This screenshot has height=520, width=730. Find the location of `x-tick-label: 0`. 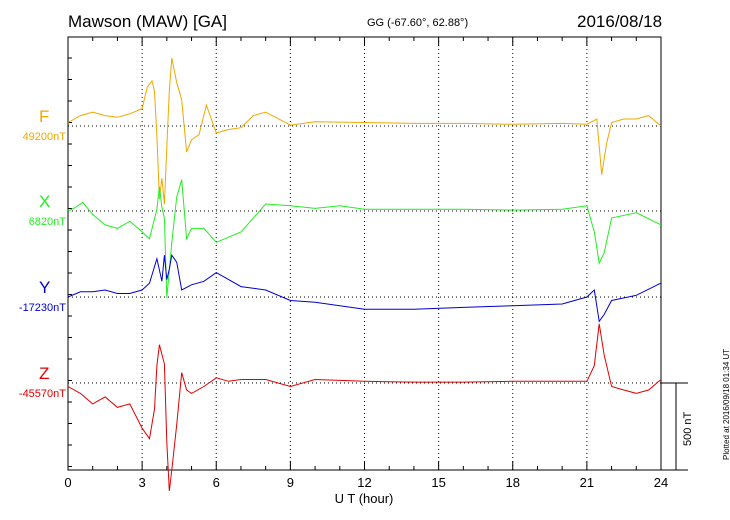

x-tick-label: 0 is located at coordinates (67, 482).